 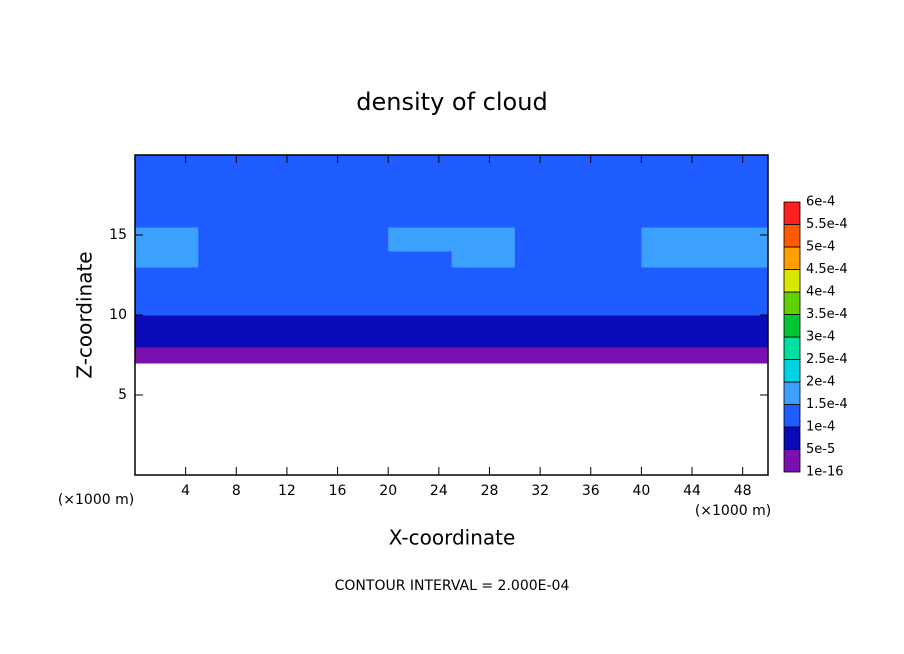 I want to click on y-tick-label: 10, so click(x=118, y=315).